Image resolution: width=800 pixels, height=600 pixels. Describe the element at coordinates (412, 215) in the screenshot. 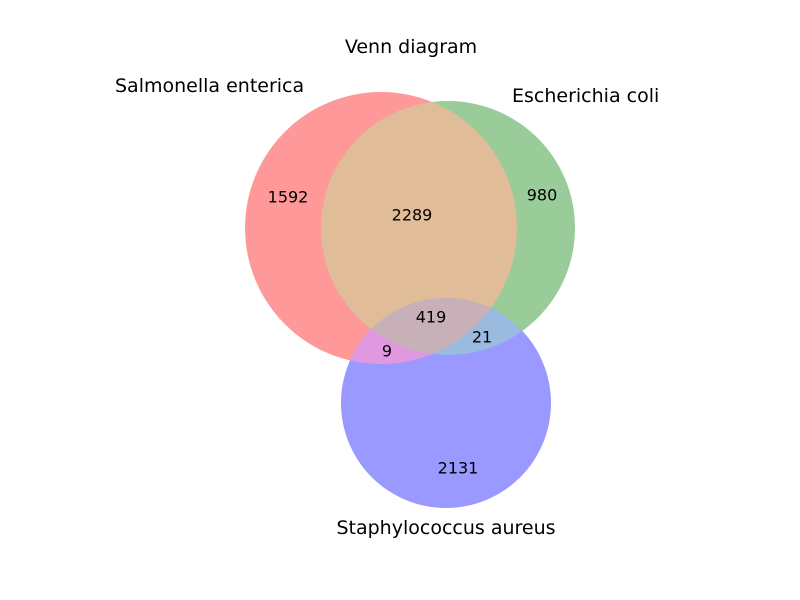

I see `count-salmonella-ecoli: 2289` at that location.